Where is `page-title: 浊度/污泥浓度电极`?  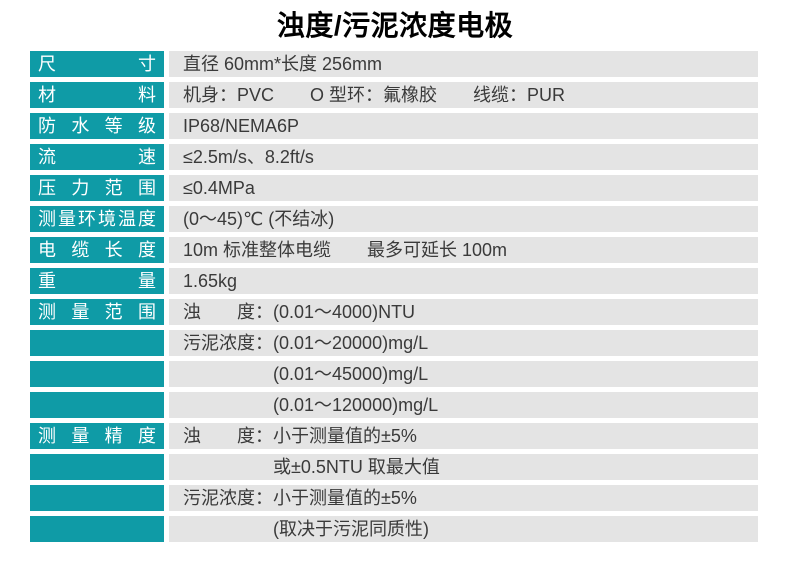
page-title: 浊度/污泥浓度电极 is located at coordinates (395, 25).